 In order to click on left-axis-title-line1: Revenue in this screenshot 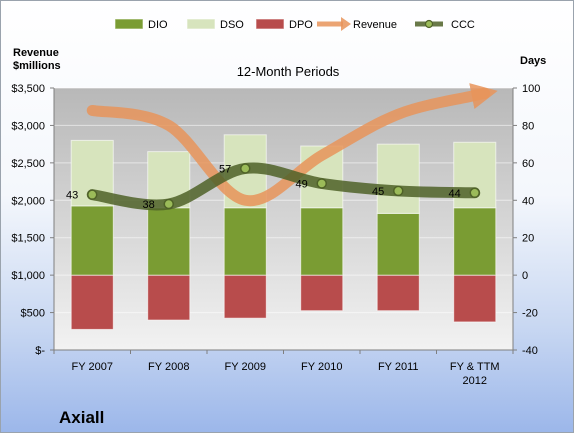, I will do `click(36, 53)`.